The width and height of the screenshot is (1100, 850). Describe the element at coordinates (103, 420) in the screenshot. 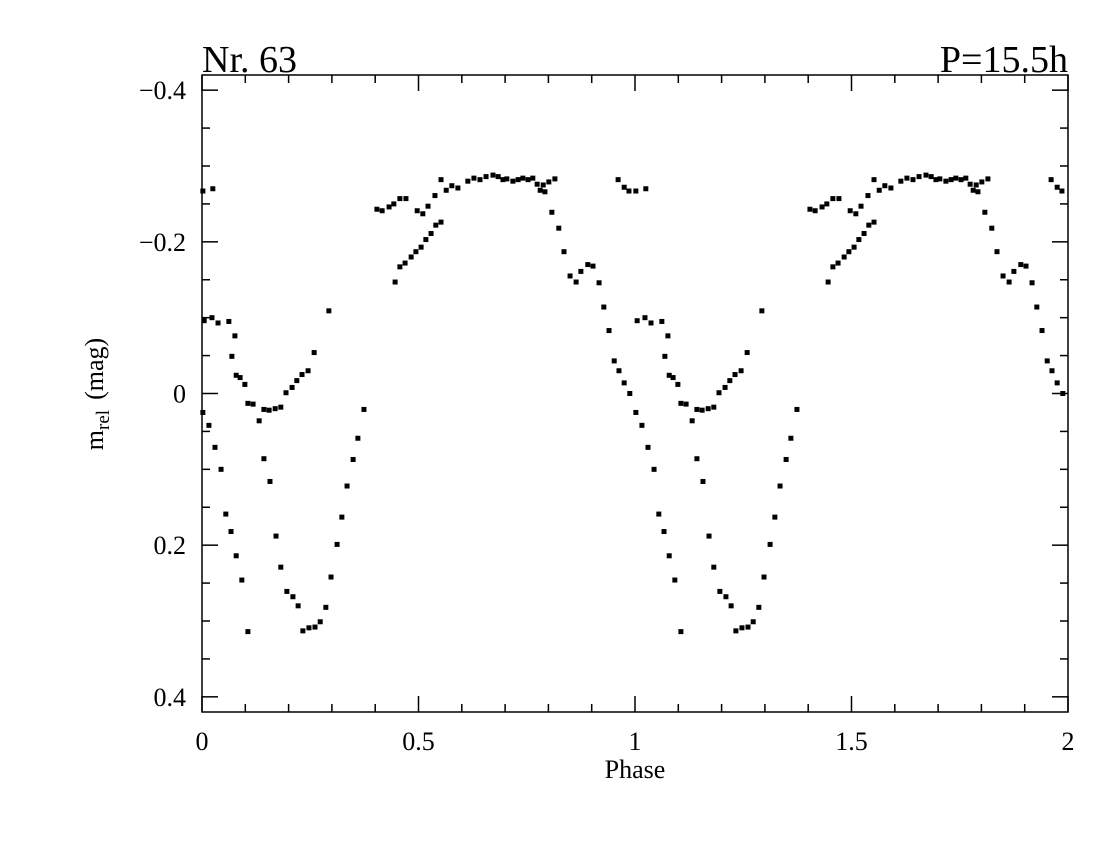

I see `y-label-sub: rel` at that location.